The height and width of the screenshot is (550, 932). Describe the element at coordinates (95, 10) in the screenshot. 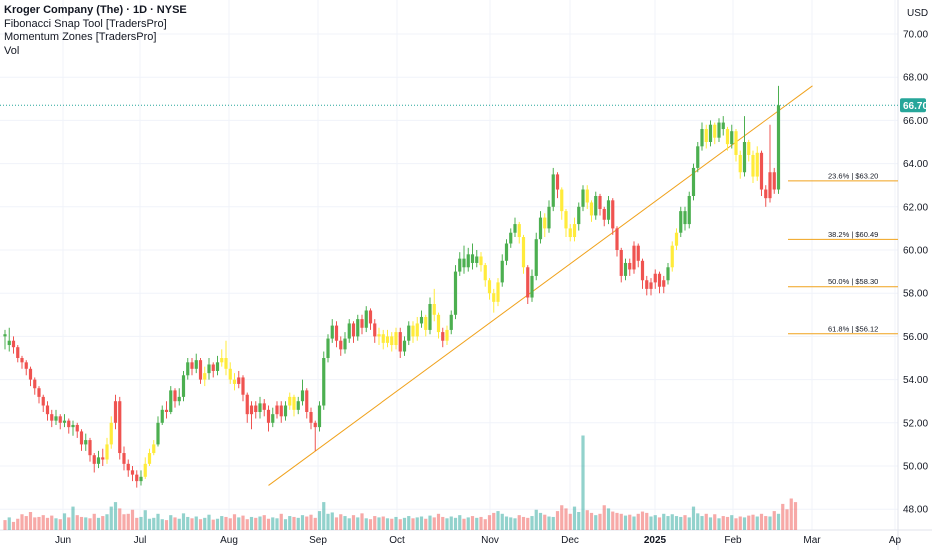

I see `symbol-title: Kroger Company (The) · 1D · NYSE` at that location.